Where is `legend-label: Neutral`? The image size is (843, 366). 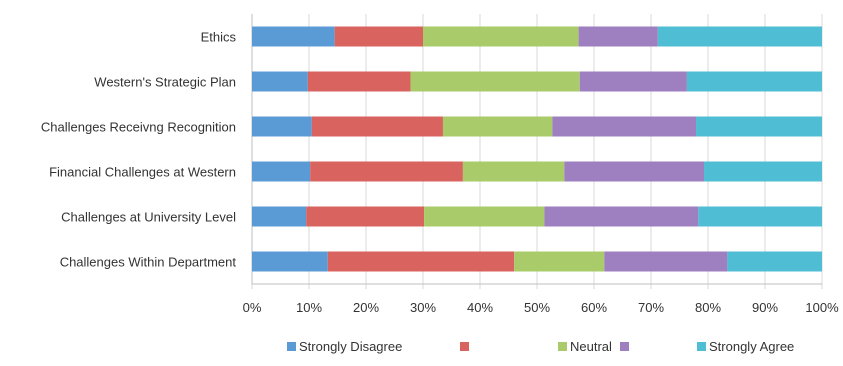 legend-label: Neutral is located at coordinates (591, 346).